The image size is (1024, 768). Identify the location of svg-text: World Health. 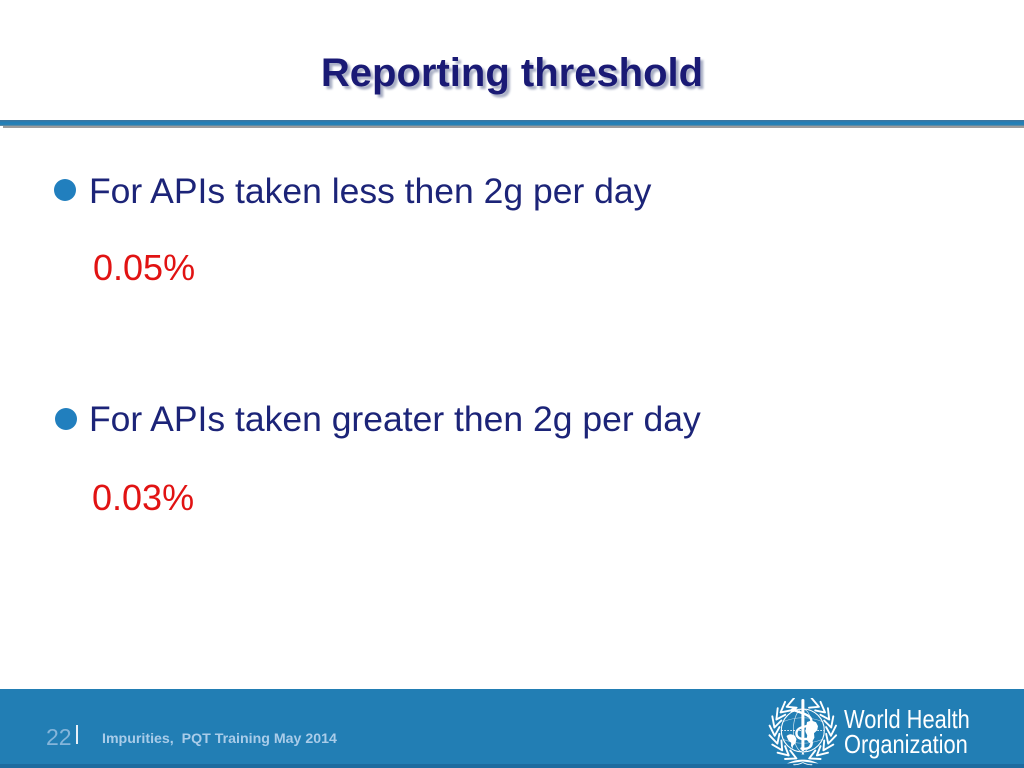
(907, 720).